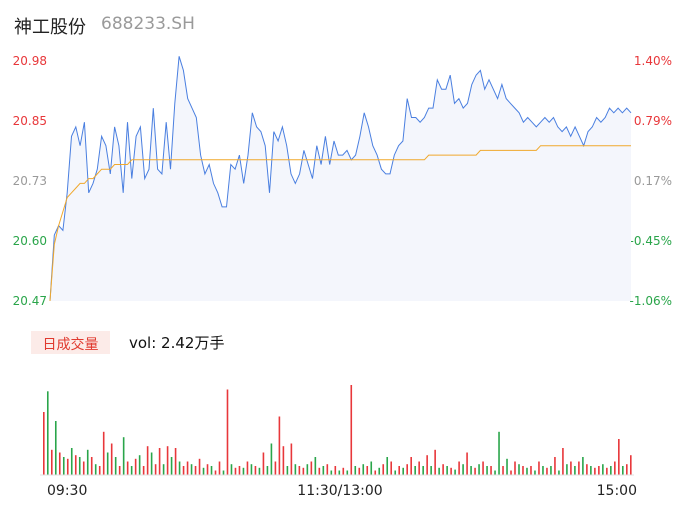  What do you see at coordinates (337, 430) in the screenshot?
I see `volume-bars` at bounding box center [337, 430].